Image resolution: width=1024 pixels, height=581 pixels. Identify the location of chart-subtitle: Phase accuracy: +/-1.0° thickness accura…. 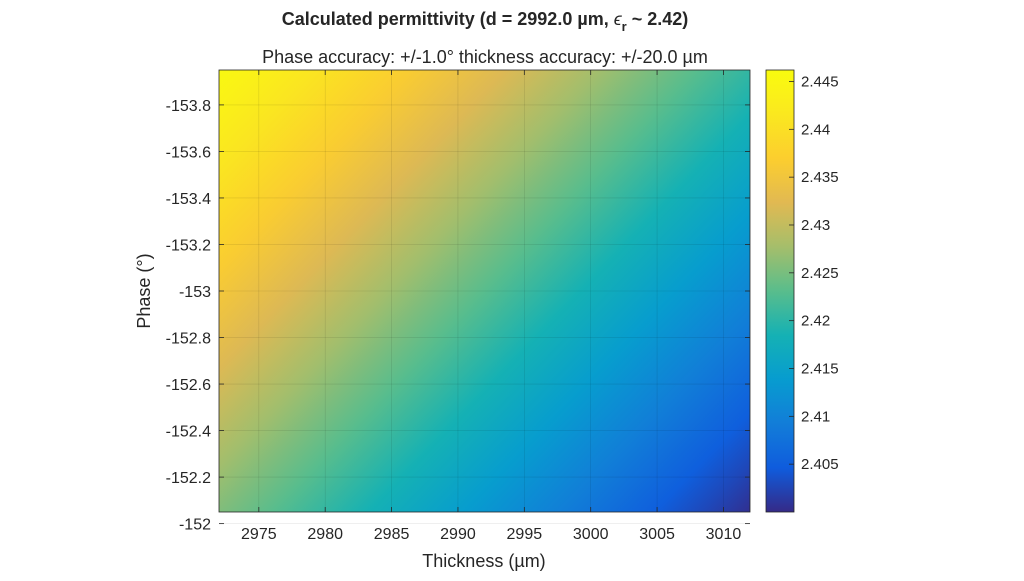
(485, 57).